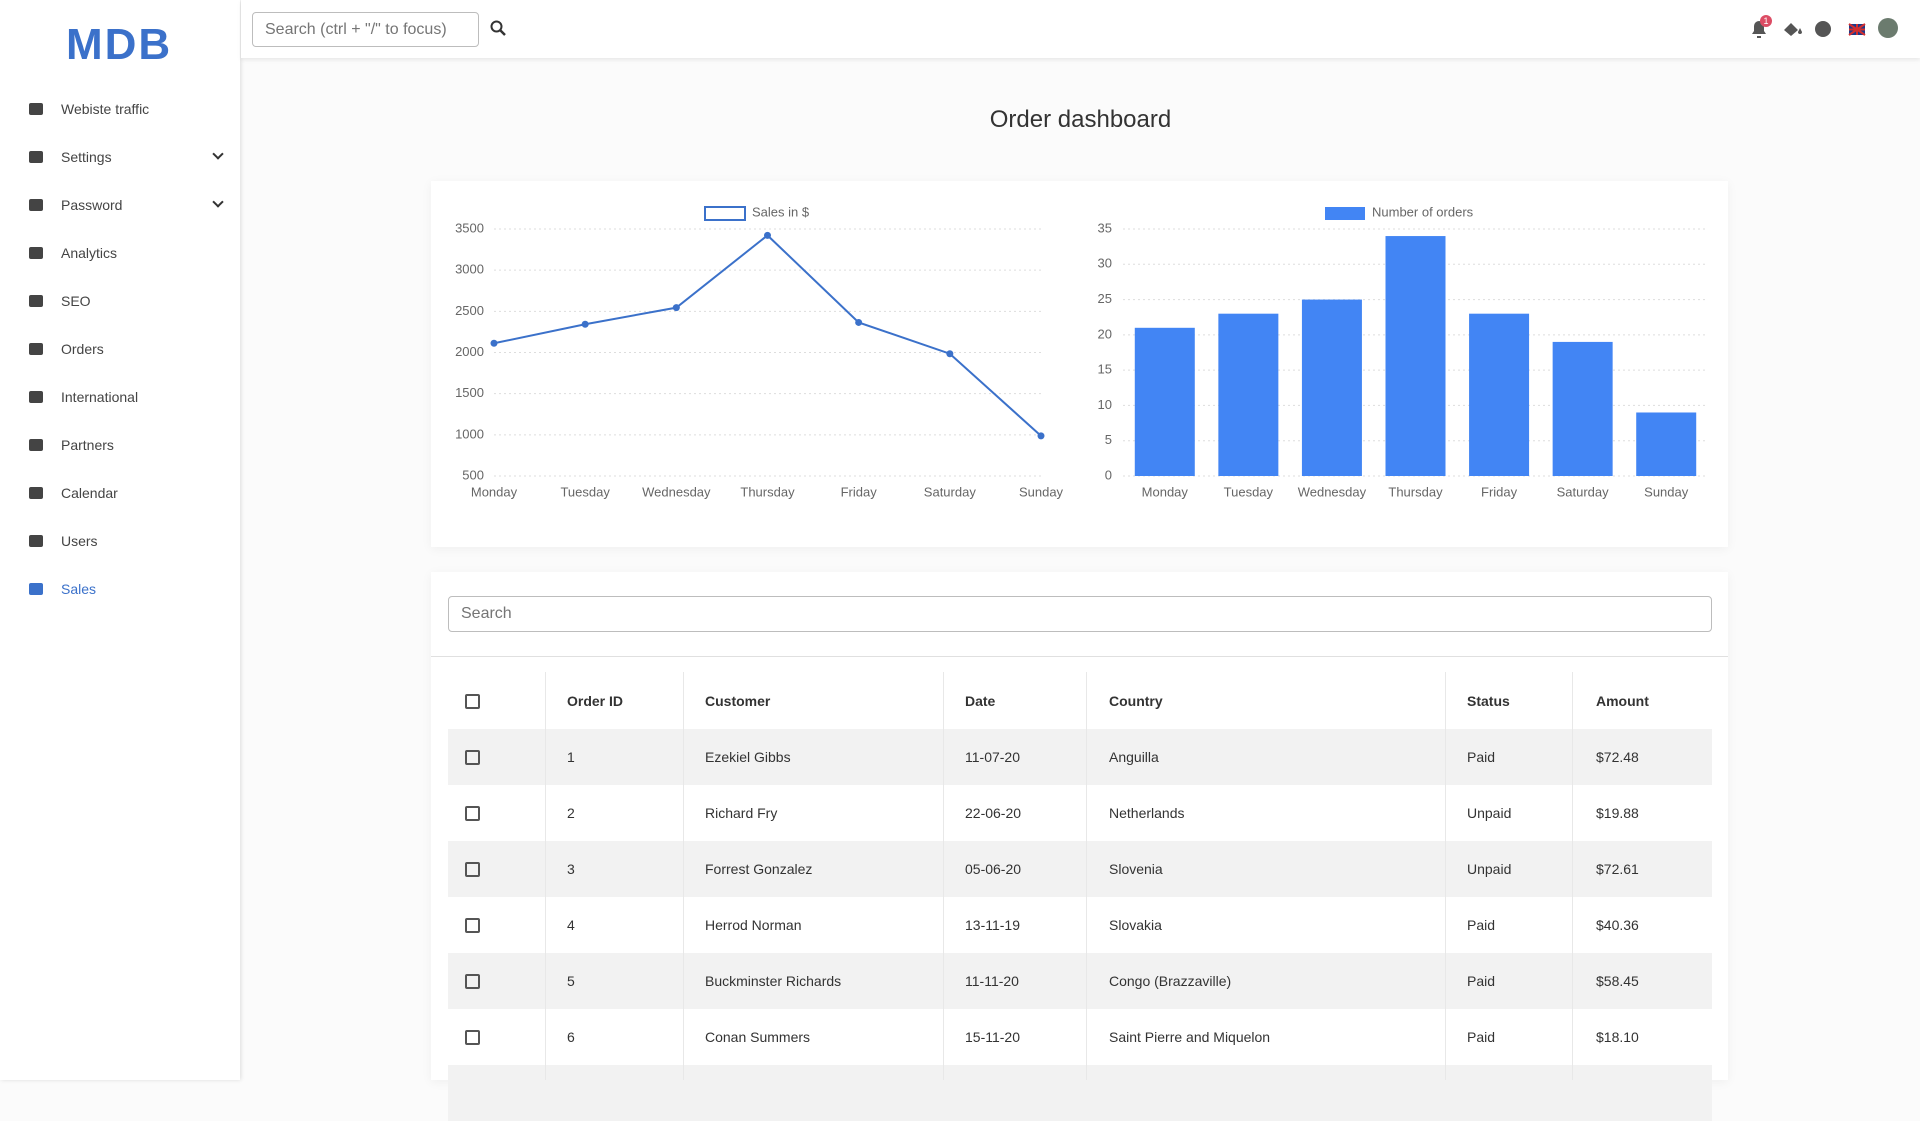 The height and width of the screenshot is (1121, 1920). Describe the element at coordinates (1249, 491) in the screenshot. I see `x-tick-label: Tuesday` at that location.